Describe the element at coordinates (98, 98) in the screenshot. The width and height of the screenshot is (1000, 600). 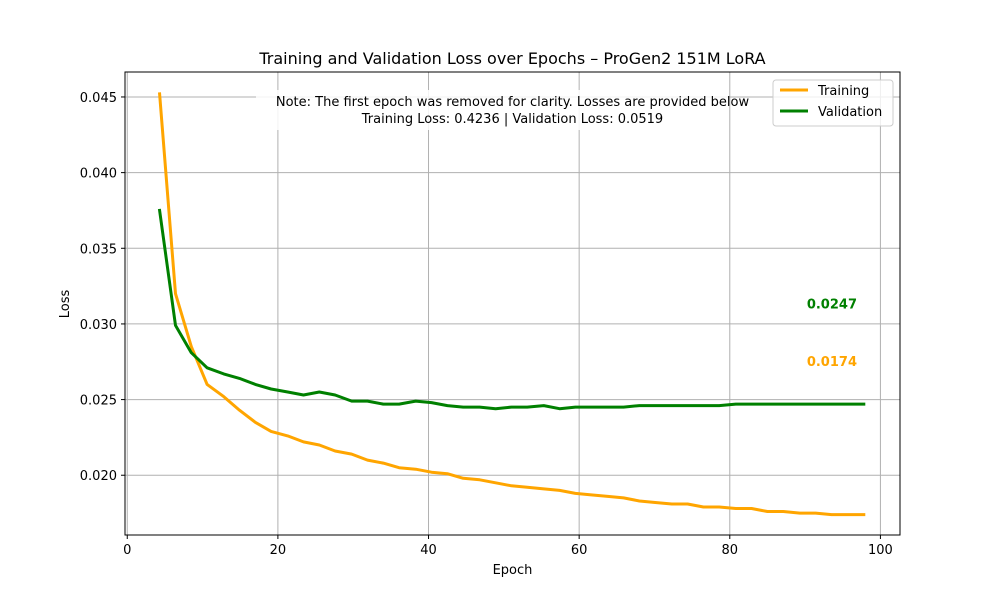
I see `y-tick-label: 0.045` at that location.